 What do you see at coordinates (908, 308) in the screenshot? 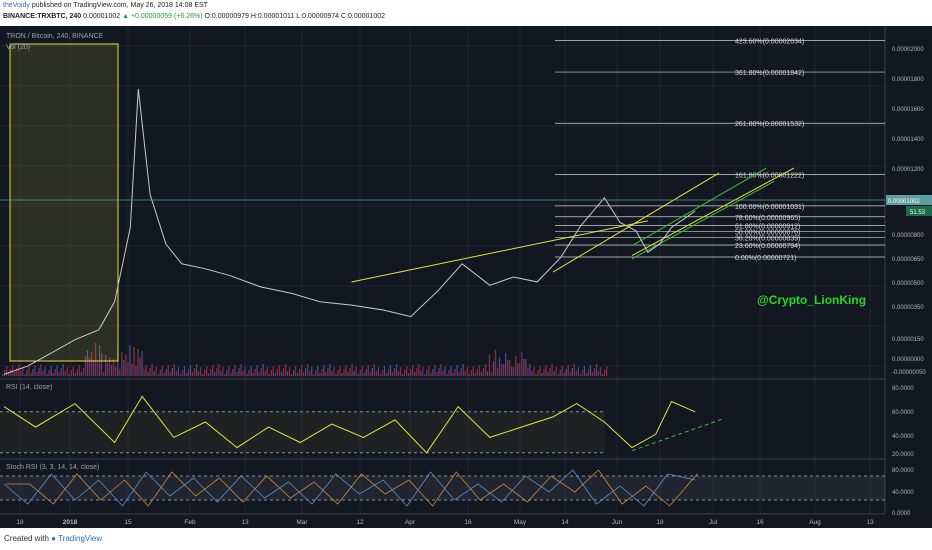
I see `price-axis-tick: 0.00000350` at bounding box center [908, 308].